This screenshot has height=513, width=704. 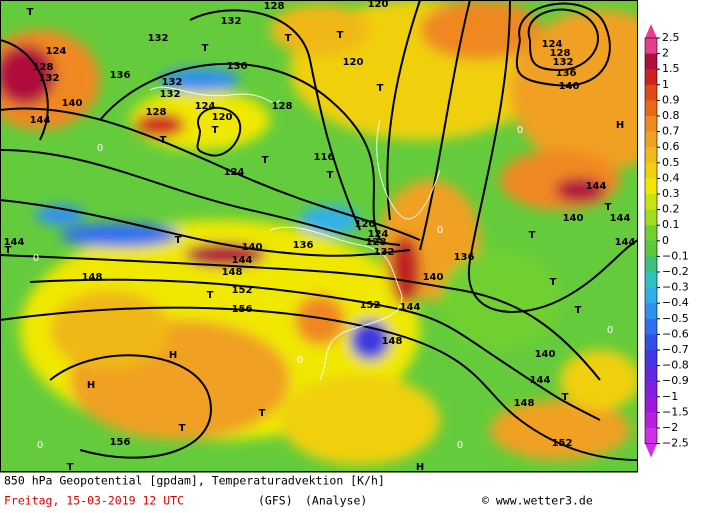 What do you see at coordinates (670, 427) in the screenshot?
I see `colorbar-label: −2` at bounding box center [670, 427].